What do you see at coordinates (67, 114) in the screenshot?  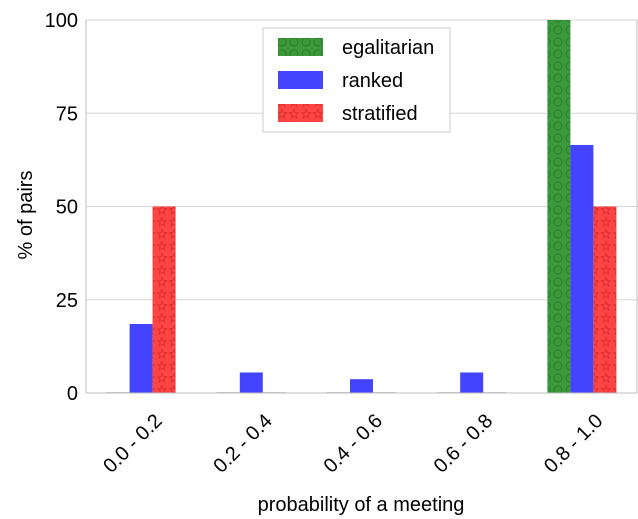 I see `y-tick-label: 75` at bounding box center [67, 114].